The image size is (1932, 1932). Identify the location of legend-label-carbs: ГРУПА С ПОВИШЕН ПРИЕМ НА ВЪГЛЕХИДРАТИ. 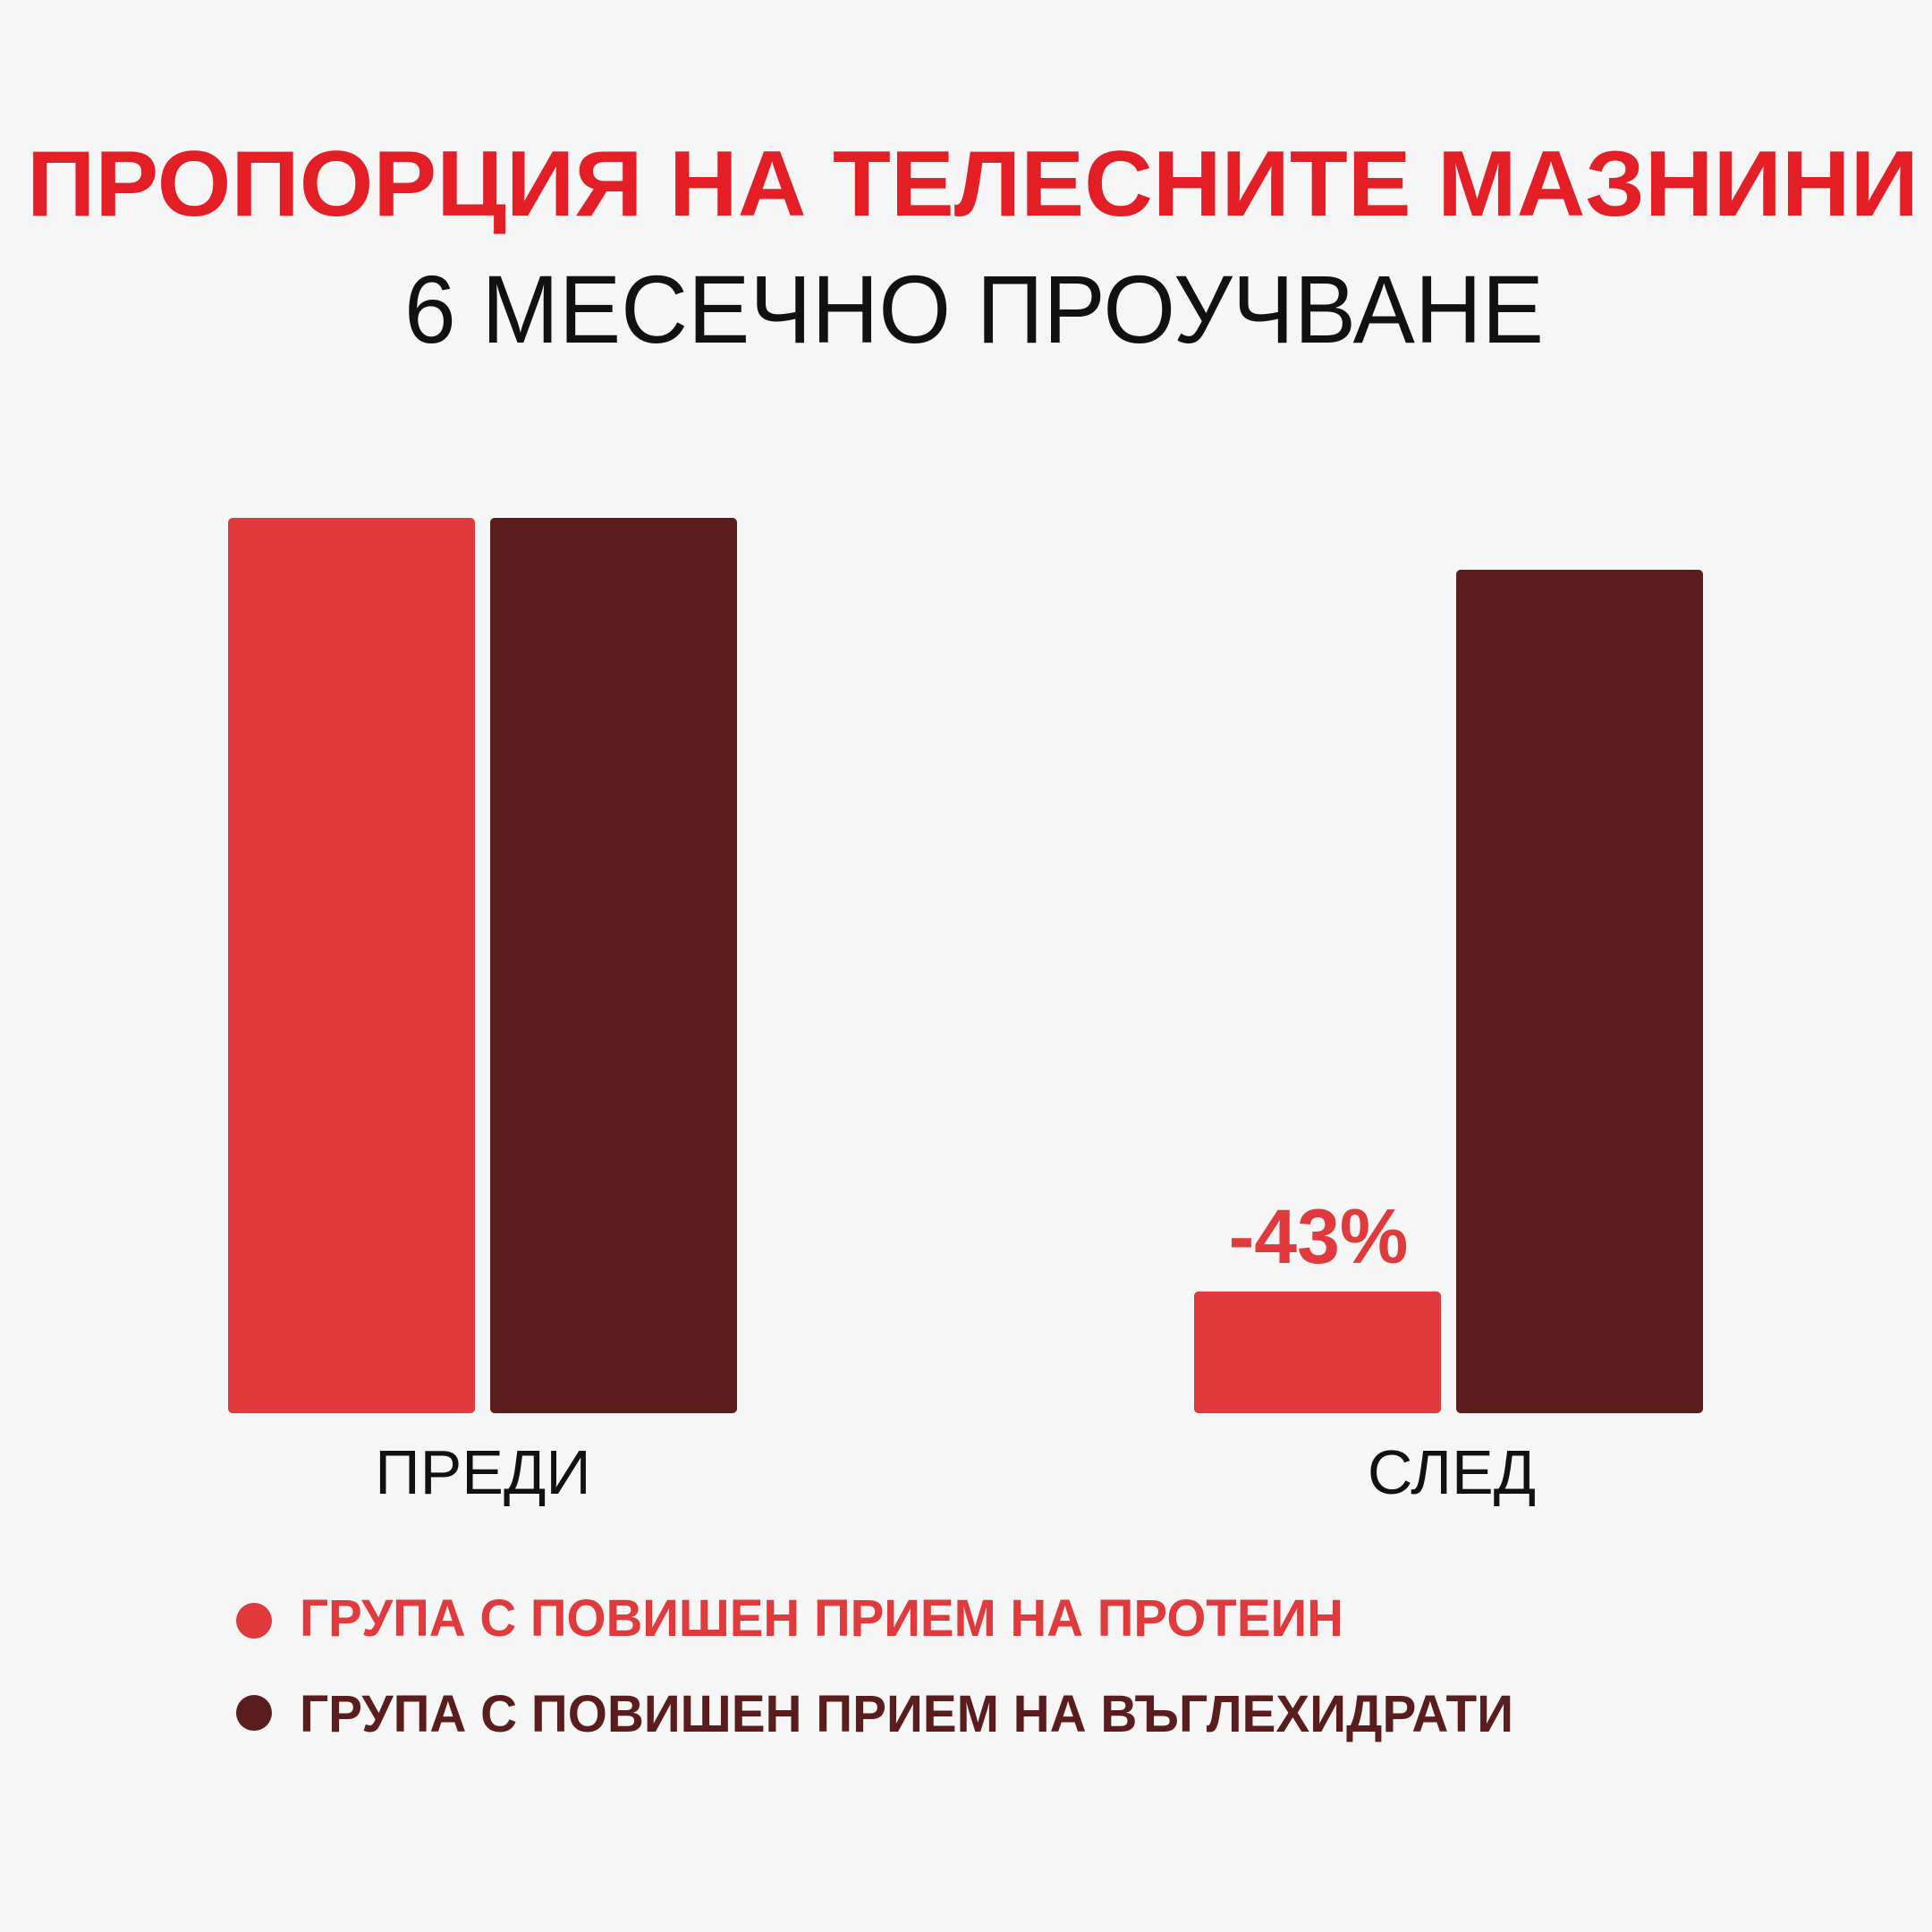
(906, 1714).